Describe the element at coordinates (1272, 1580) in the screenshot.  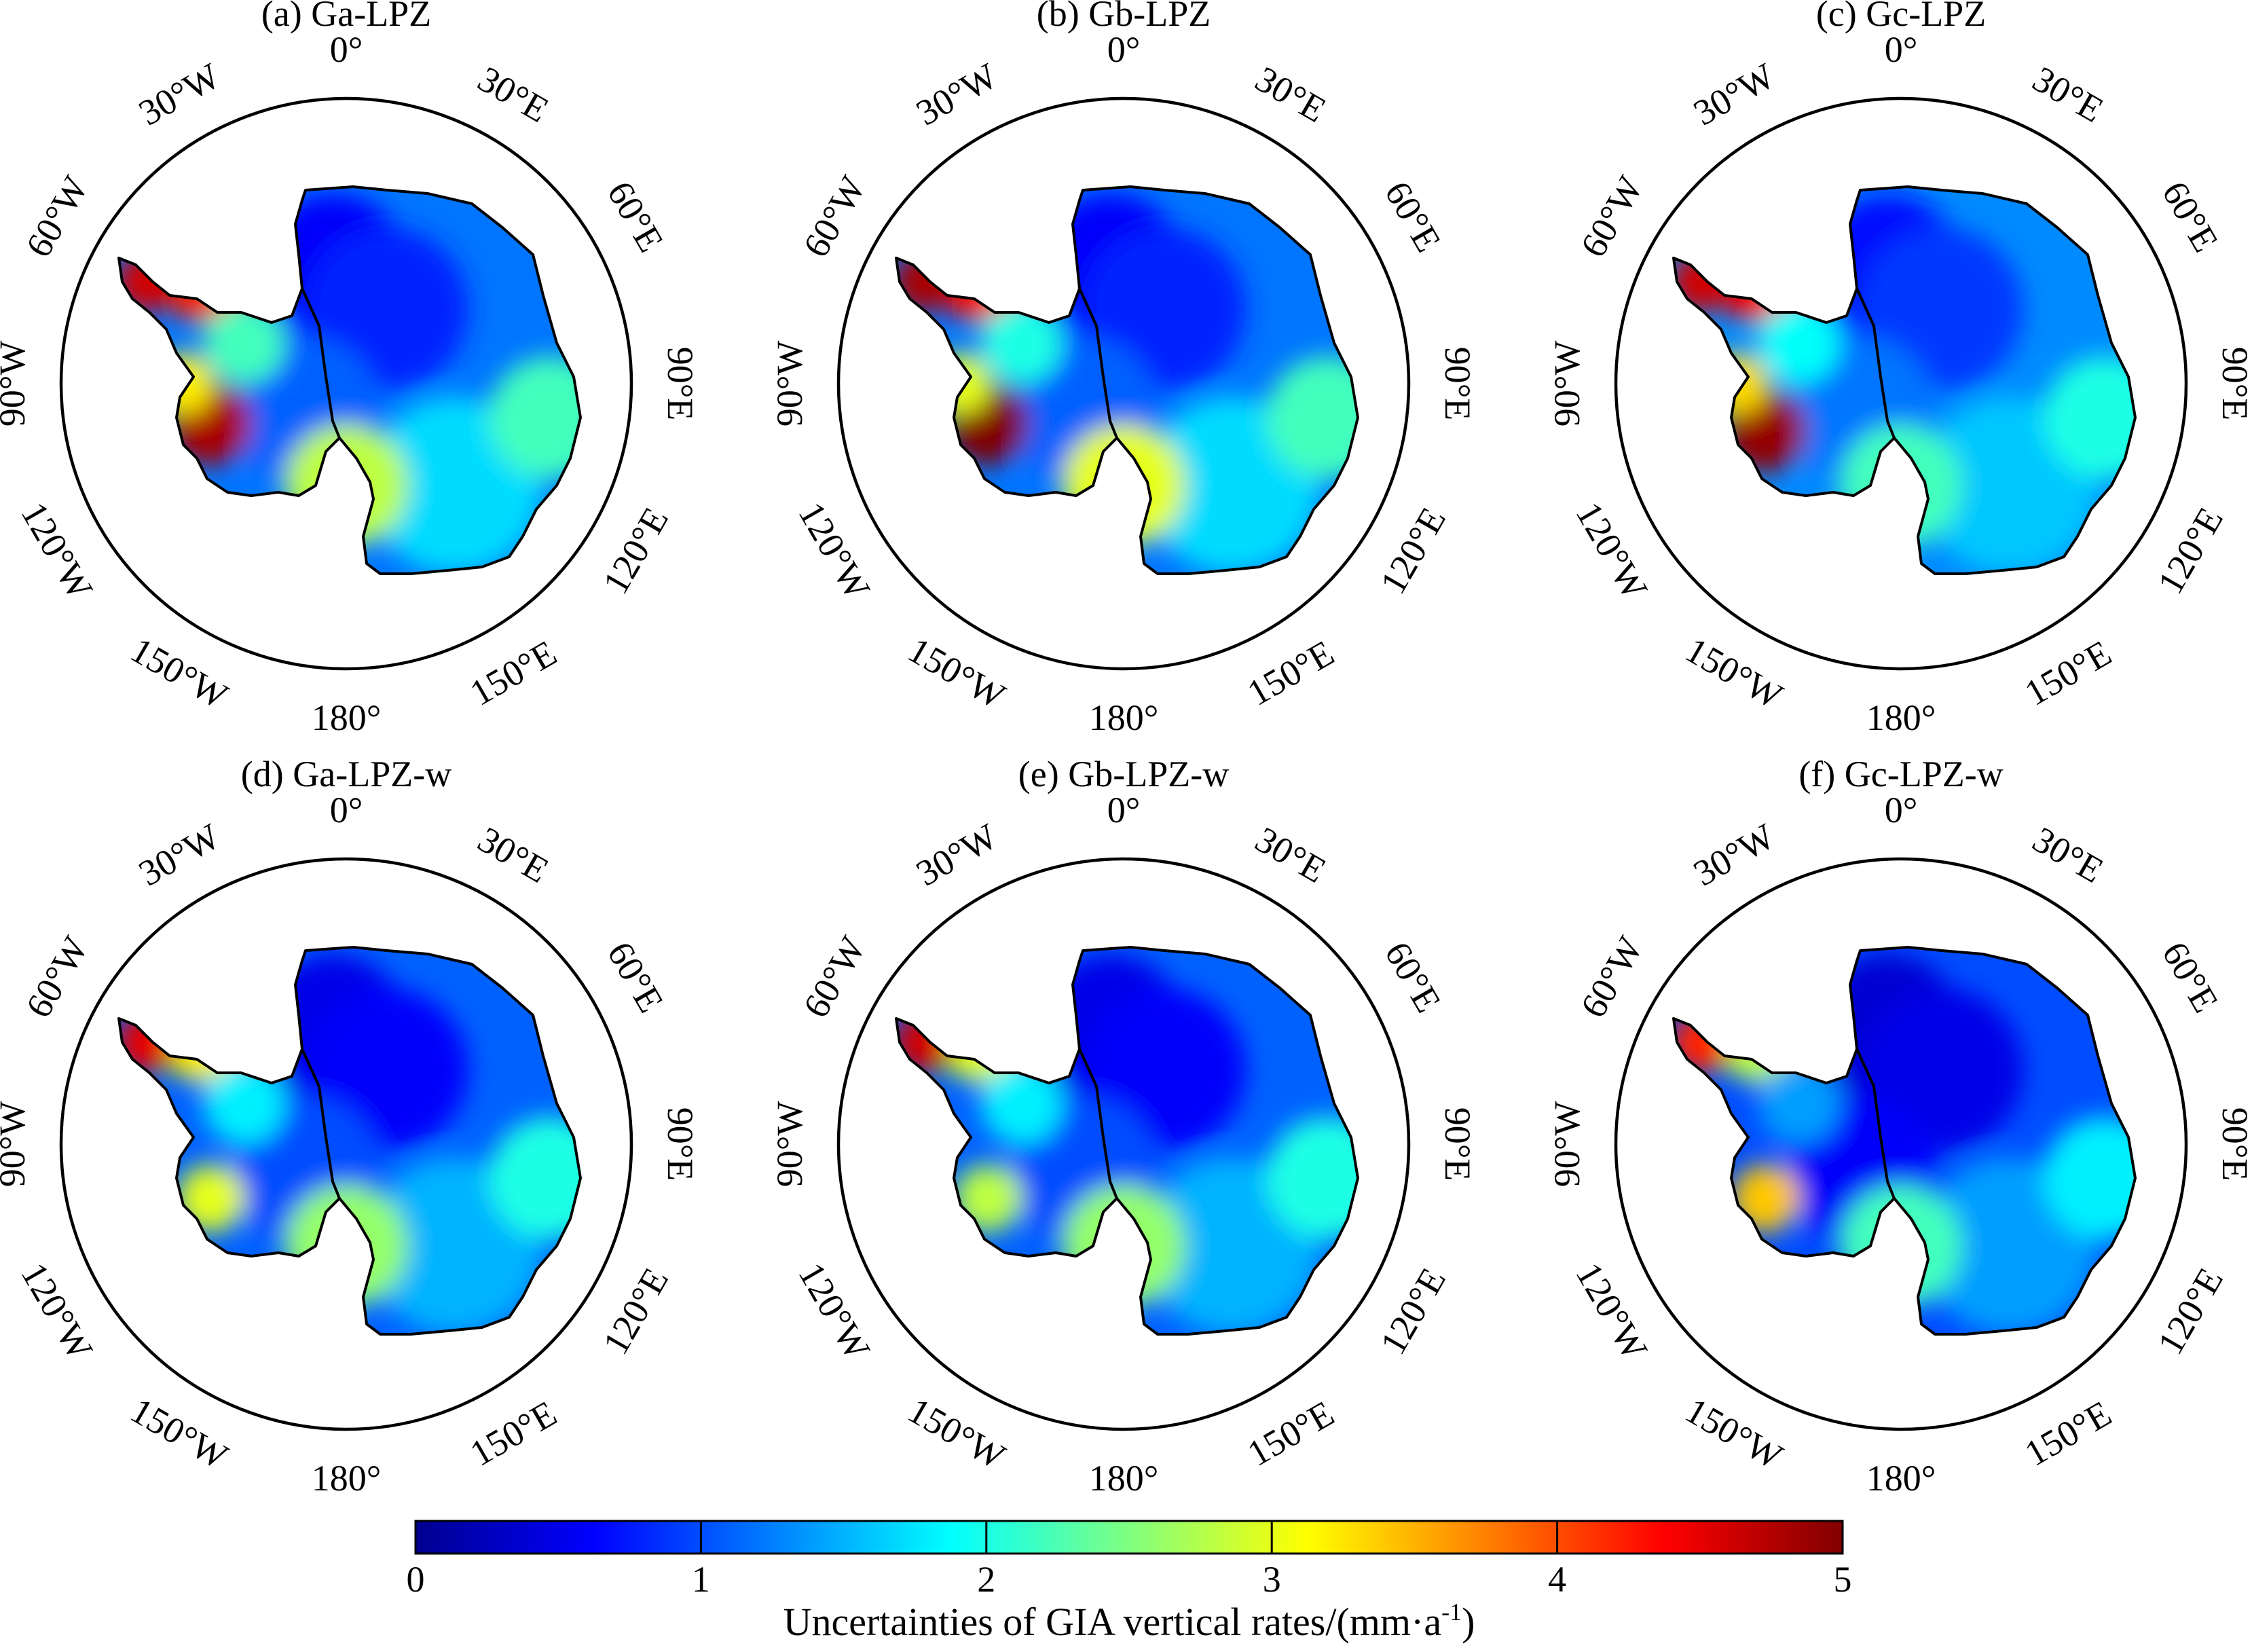
I see `colorbar-tick-label: 3` at that location.